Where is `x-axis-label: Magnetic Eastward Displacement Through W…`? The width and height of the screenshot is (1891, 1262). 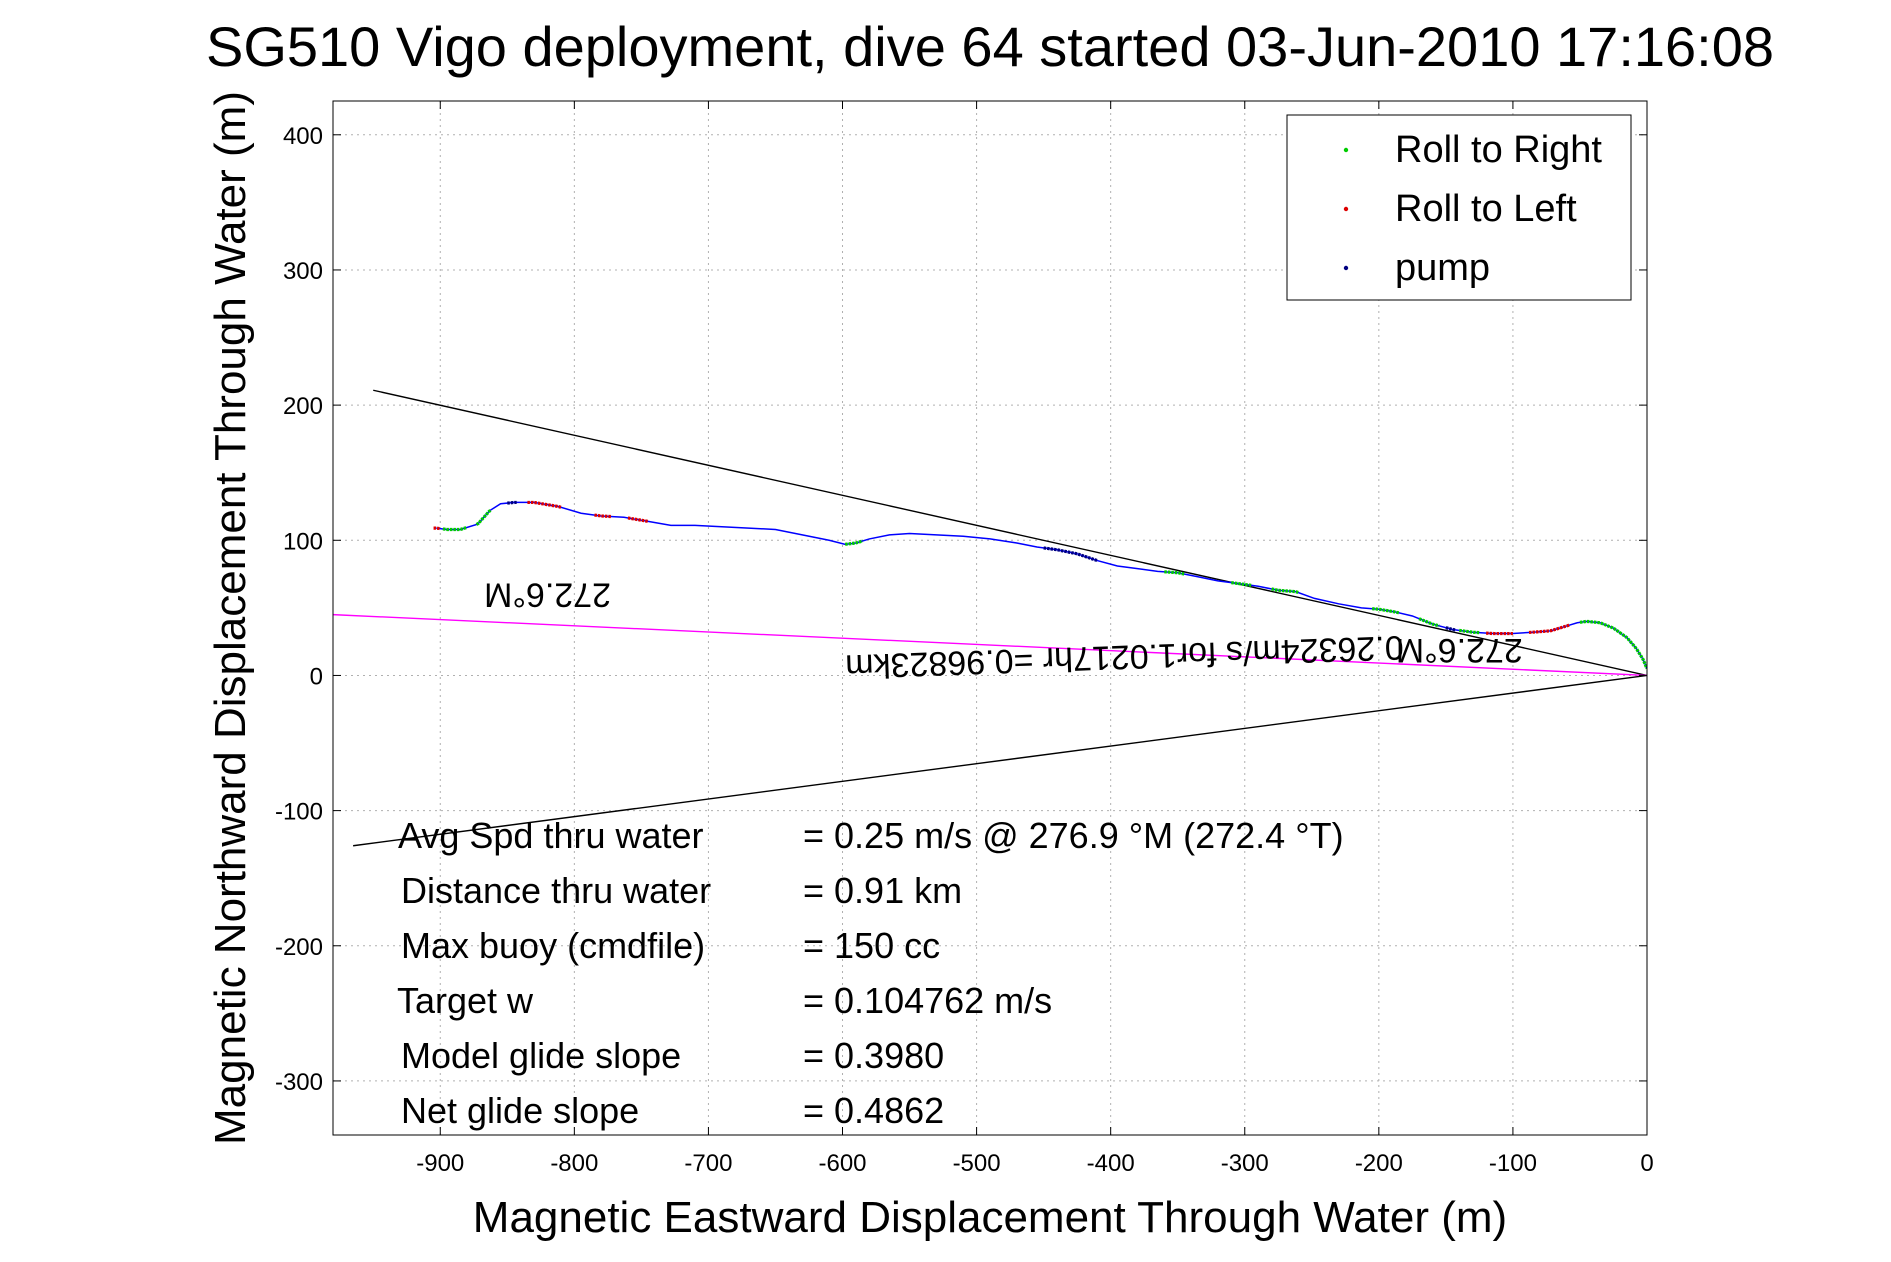 x-axis-label: Magnetic Eastward Displacement Through W… is located at coordinates (990, 1217).